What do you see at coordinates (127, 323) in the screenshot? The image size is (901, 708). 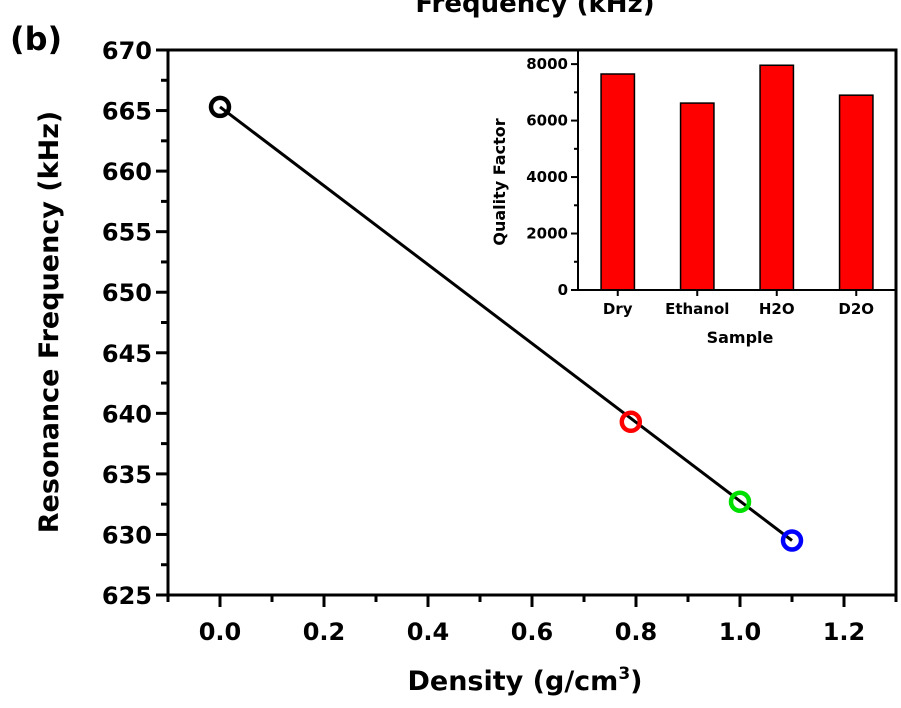 I see `y-tick-labels: 625 630 635 640 645 650 655 660 665 670` at bounding box center [127, 323].